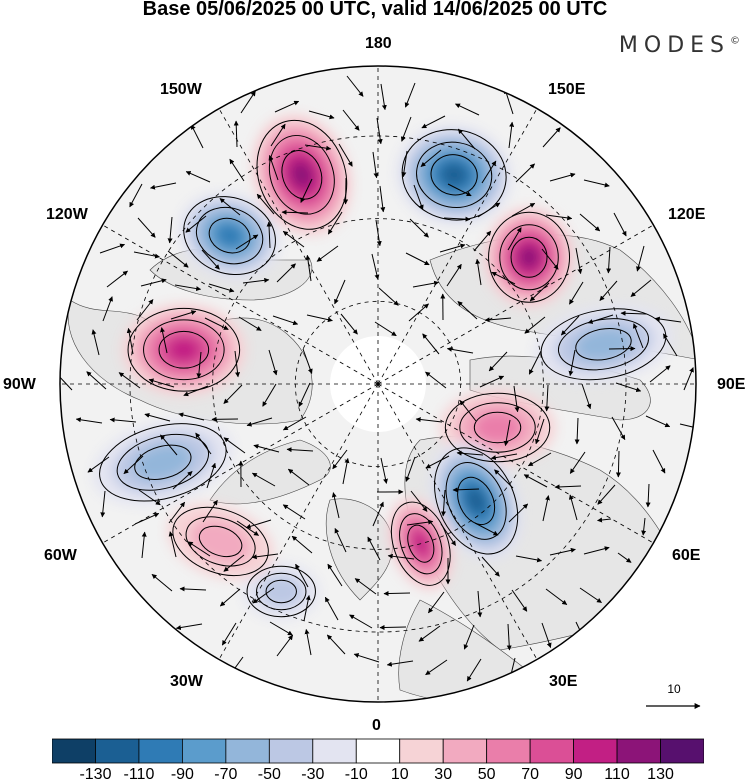 The height and width of the screenshot is (784, 750). What do you see at coordinates (731, 385) in the screenshot?
I see `lon-label-90e: 90E` at bounding box center [731, 385].